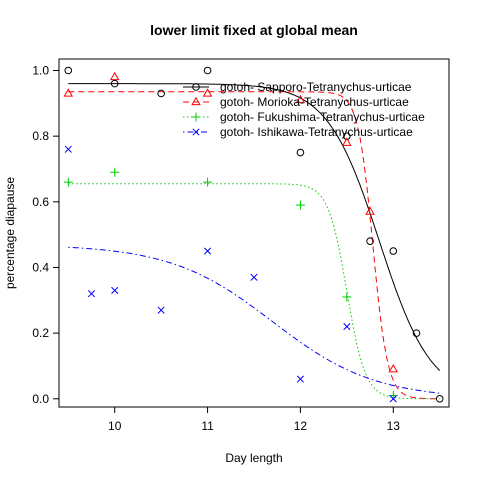  What do you see at coordinates (40, 399) in the screenshot?
I see `y-tick-label: 0.0` at bounding box center [40, 399].